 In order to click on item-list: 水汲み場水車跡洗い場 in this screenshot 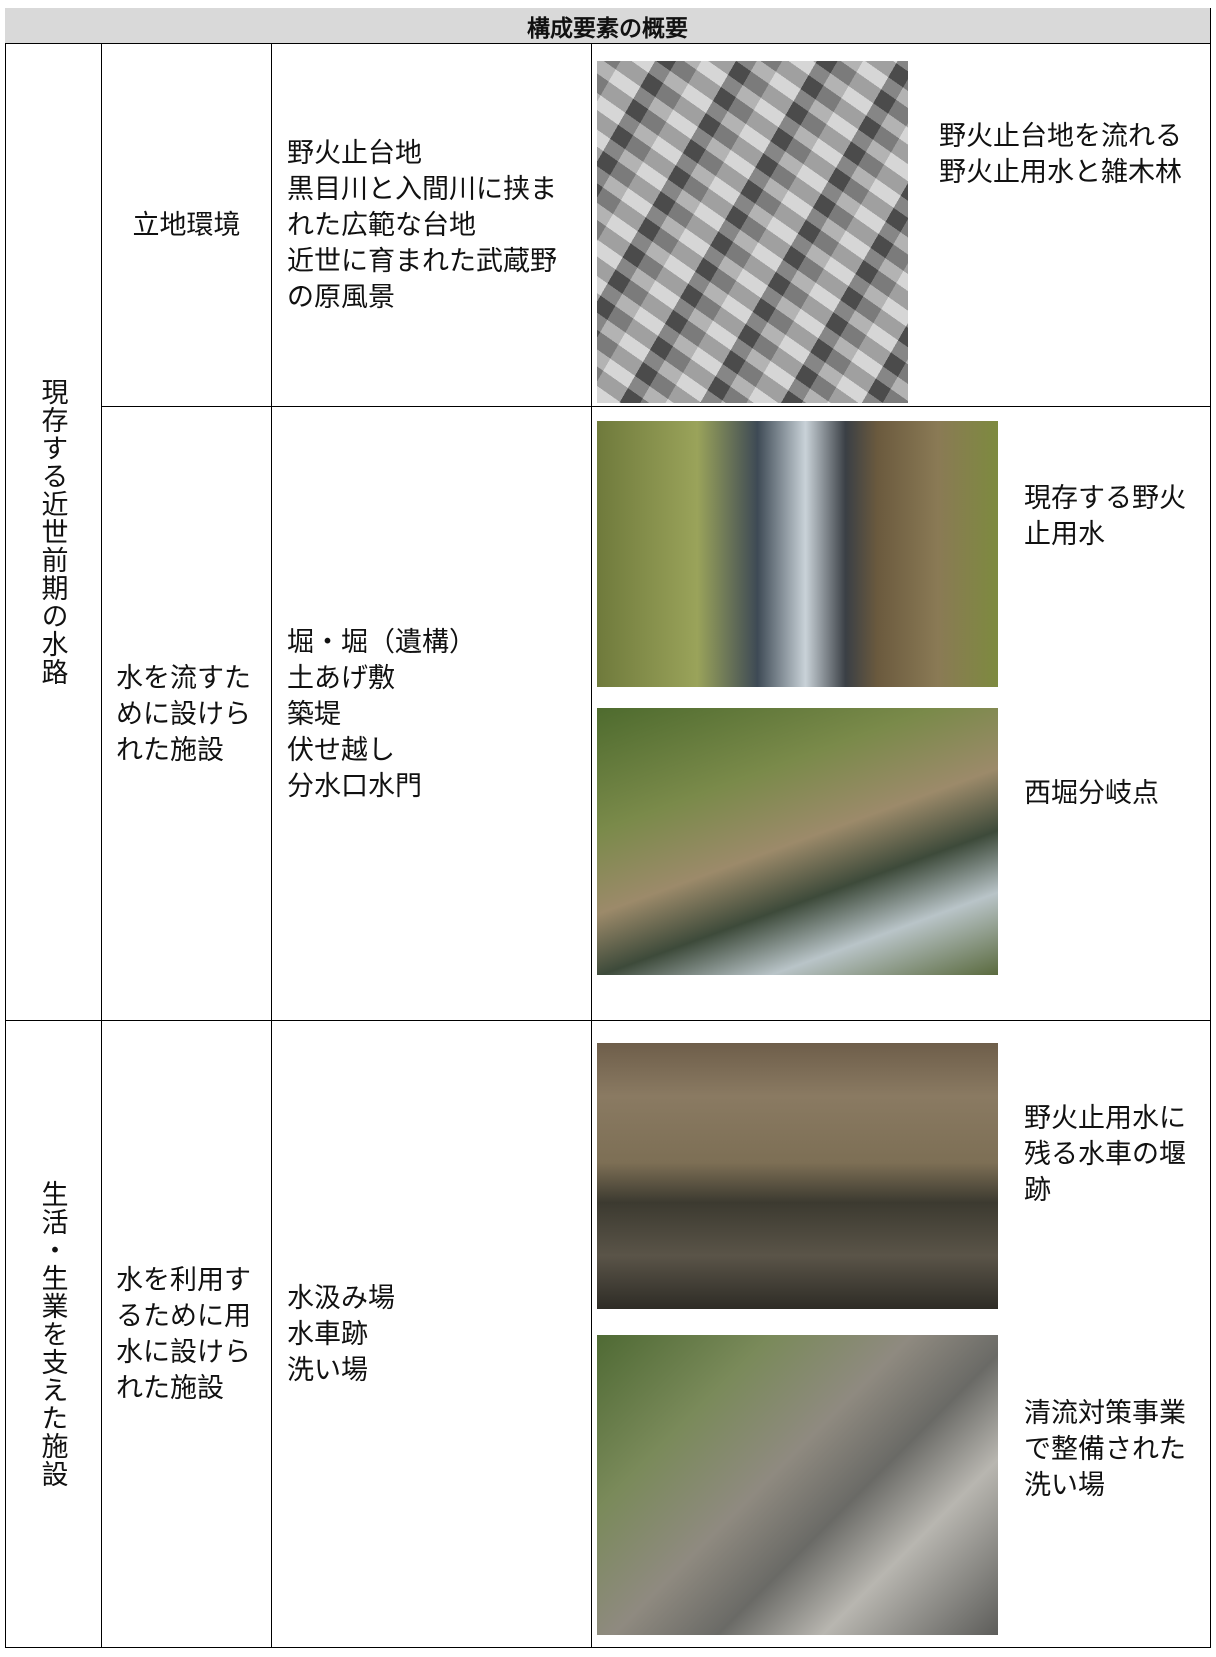, I will do `click(429, 1334)`.